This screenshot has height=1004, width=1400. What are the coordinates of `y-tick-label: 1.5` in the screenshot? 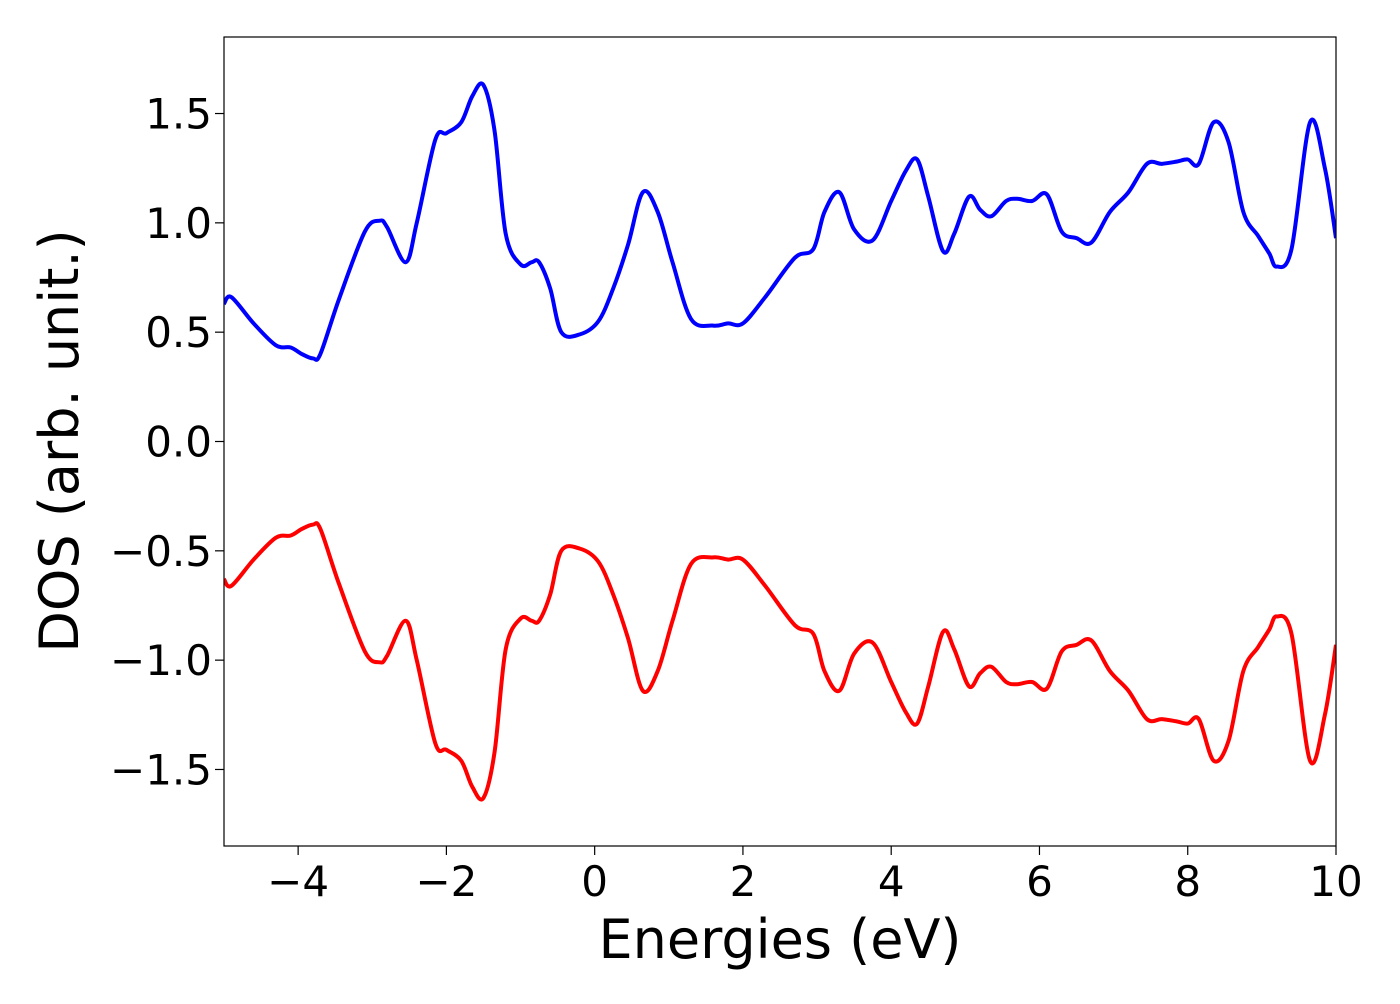 It's located at (178, 114).